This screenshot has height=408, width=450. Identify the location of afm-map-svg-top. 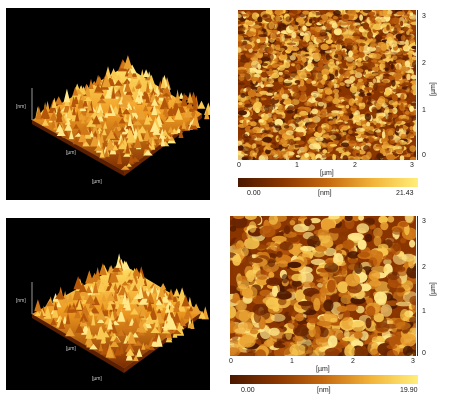
(327, 85).